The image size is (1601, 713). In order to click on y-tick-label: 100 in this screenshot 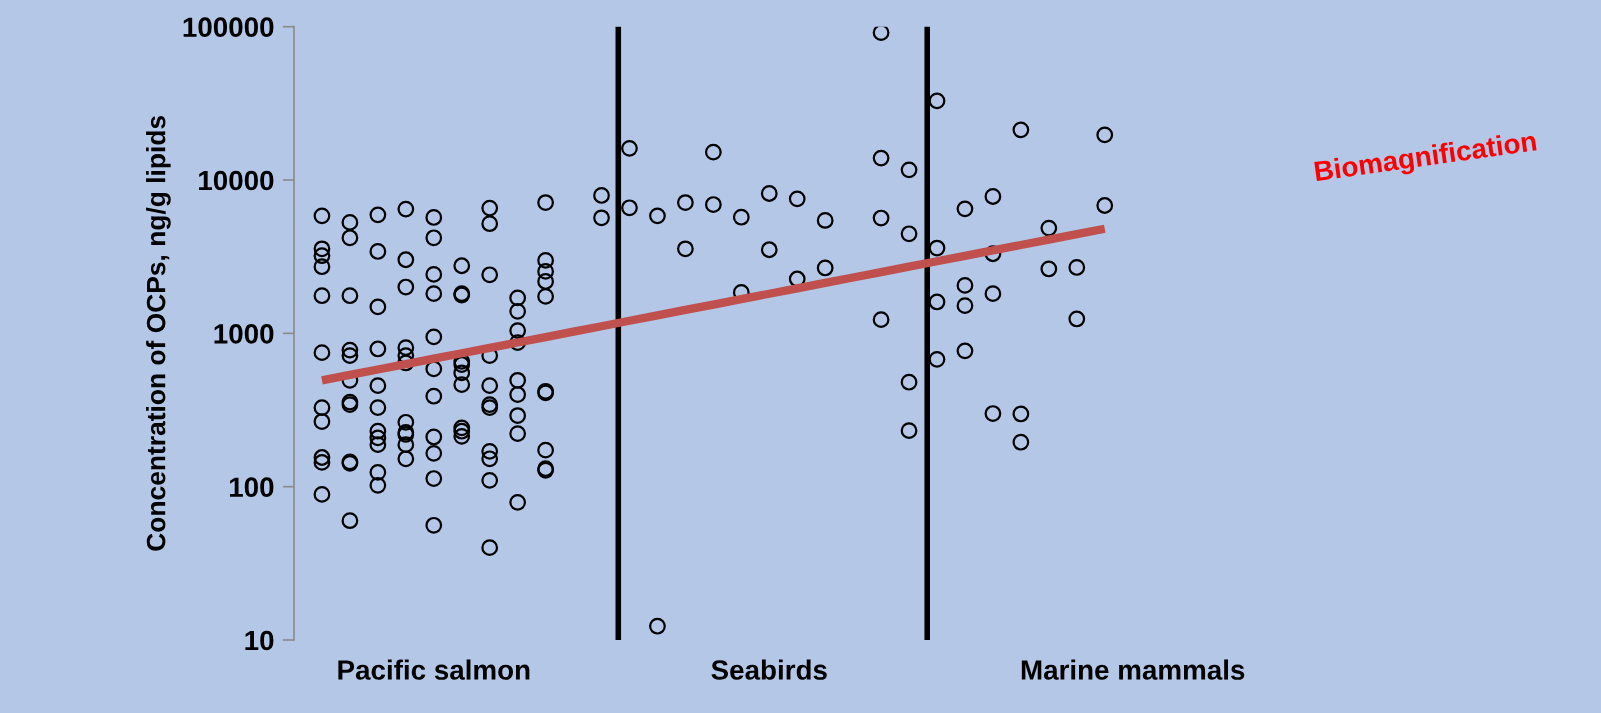, I will do `click(251, 487)`.